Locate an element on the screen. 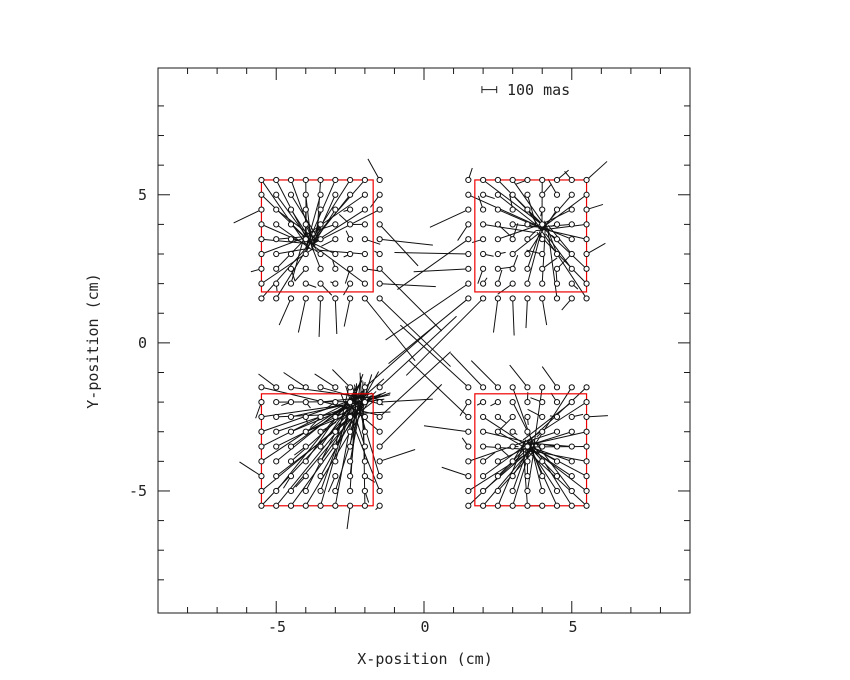  chip-square-top-left-chip is located at coordinates (317, 236).